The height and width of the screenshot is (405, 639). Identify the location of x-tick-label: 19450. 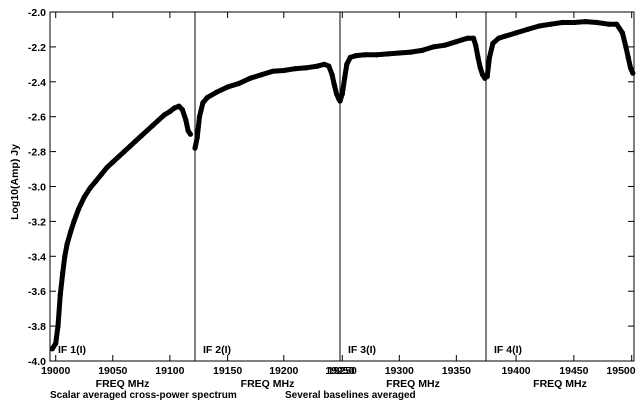
(573, 371).